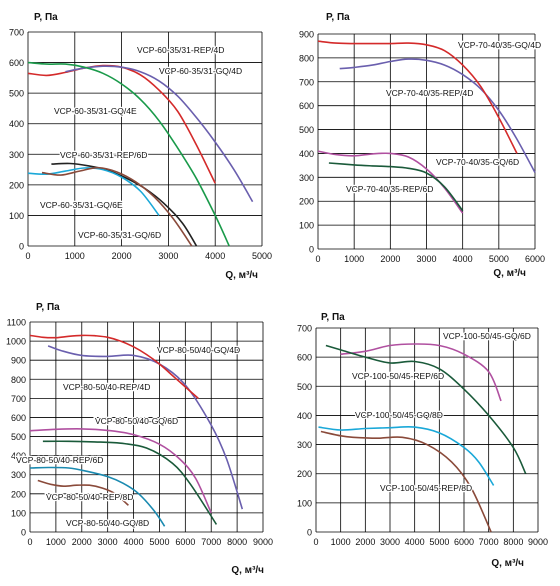 This screenshot has width=560, height=586. Describe the element at coordinates (103, 155) in the screenshot. I see `series-label-4: VCP-60-35/31-REP/6D` at that location.